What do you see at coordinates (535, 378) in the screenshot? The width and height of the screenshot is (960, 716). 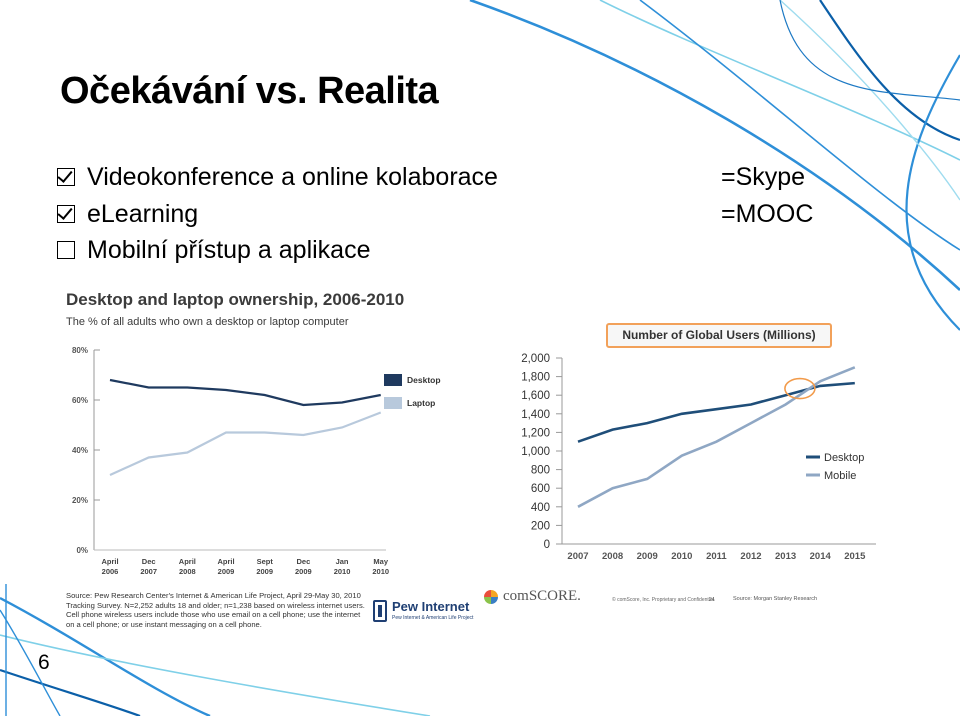 I see `y-tick-label: 1,800` at bounding box center [535, 378].